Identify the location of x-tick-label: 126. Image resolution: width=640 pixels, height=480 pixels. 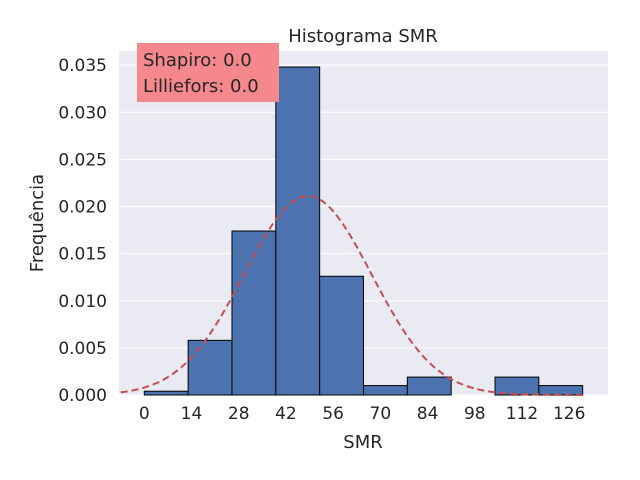
(569, 414).